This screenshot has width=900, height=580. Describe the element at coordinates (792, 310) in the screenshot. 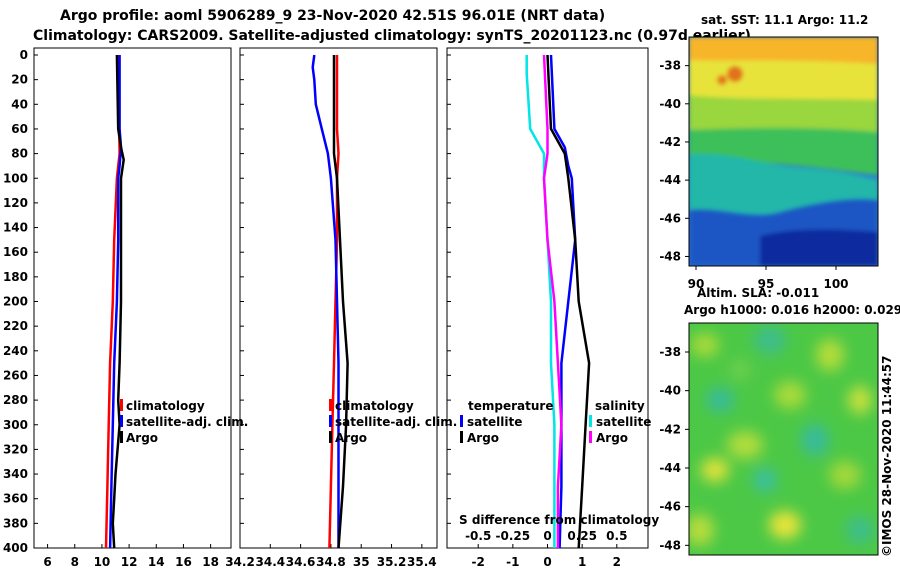

I see `sla-map-title-2: Argo h1000: 0.016 h2000: 0.029` at that location.